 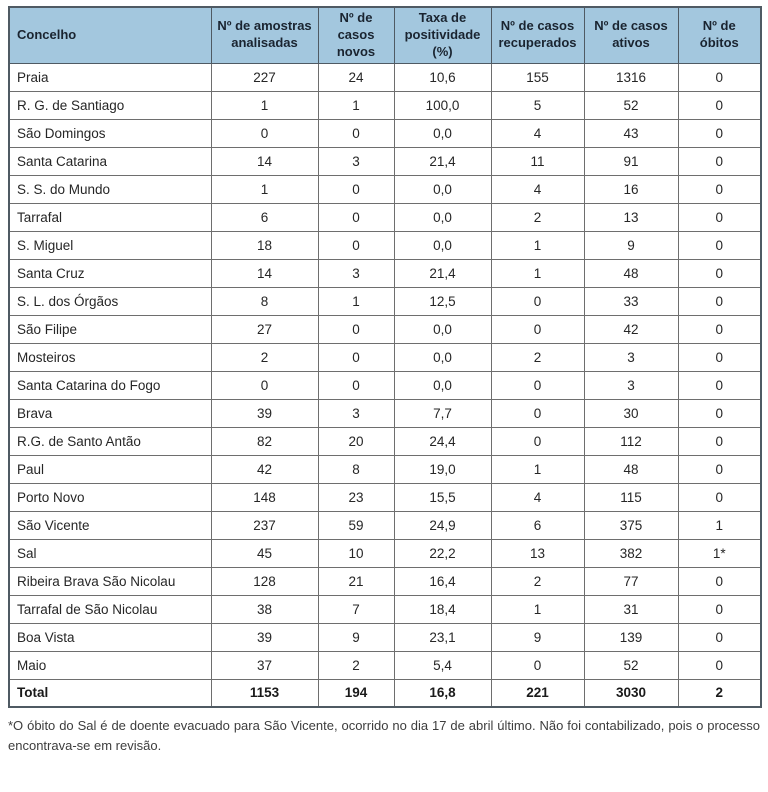 I want to click on value-cell: 128, so click(x=264, y=581).